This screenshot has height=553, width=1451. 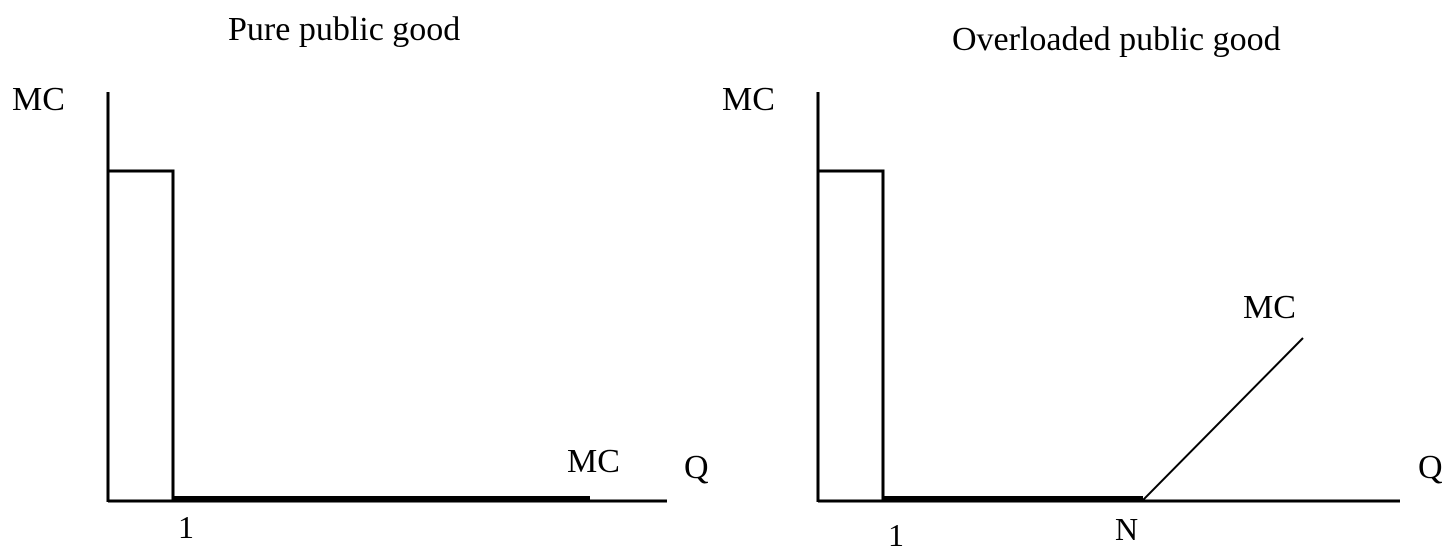 What do you see at coordinates (1116, 39) in the screenshot?
I see `right-panel-title: Overloaded public good` at bounding box center [1116, 39].